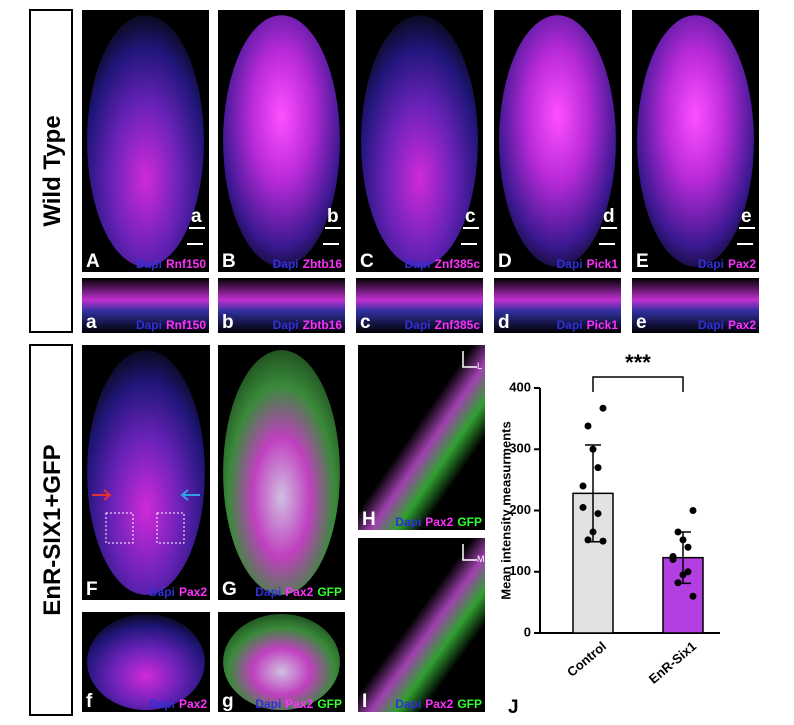 The image size is (794, 725). What do you see at coordinates (505, 510) in the screenshot?
I see `y-axis-title: Mean intensity measurments` at bounding box center [505, 510].